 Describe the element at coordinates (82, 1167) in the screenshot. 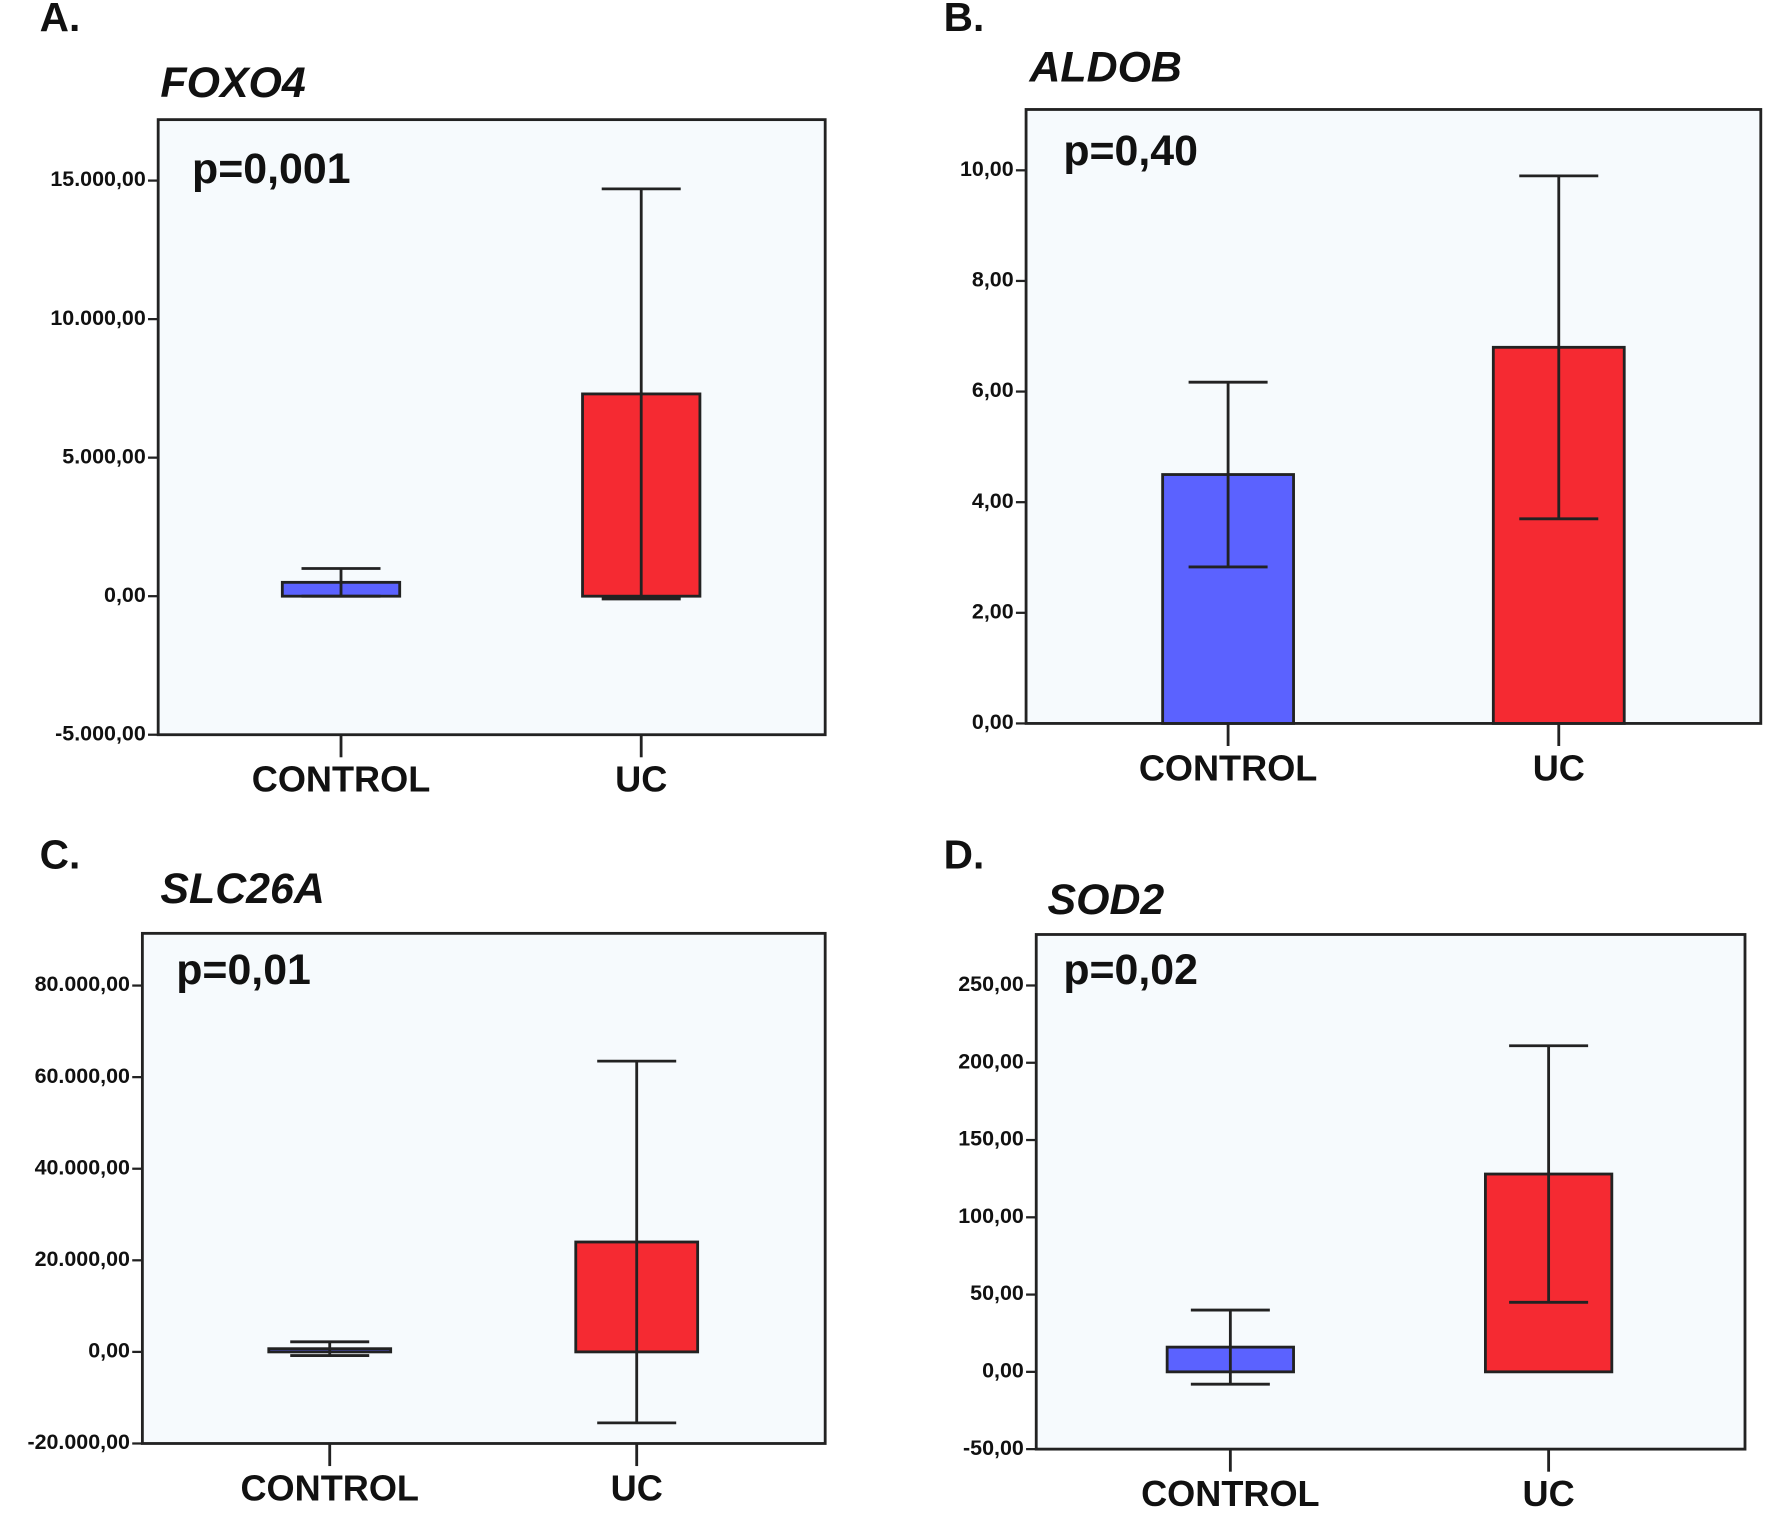

I see `y-tick-label: 40.000,00` at that location.